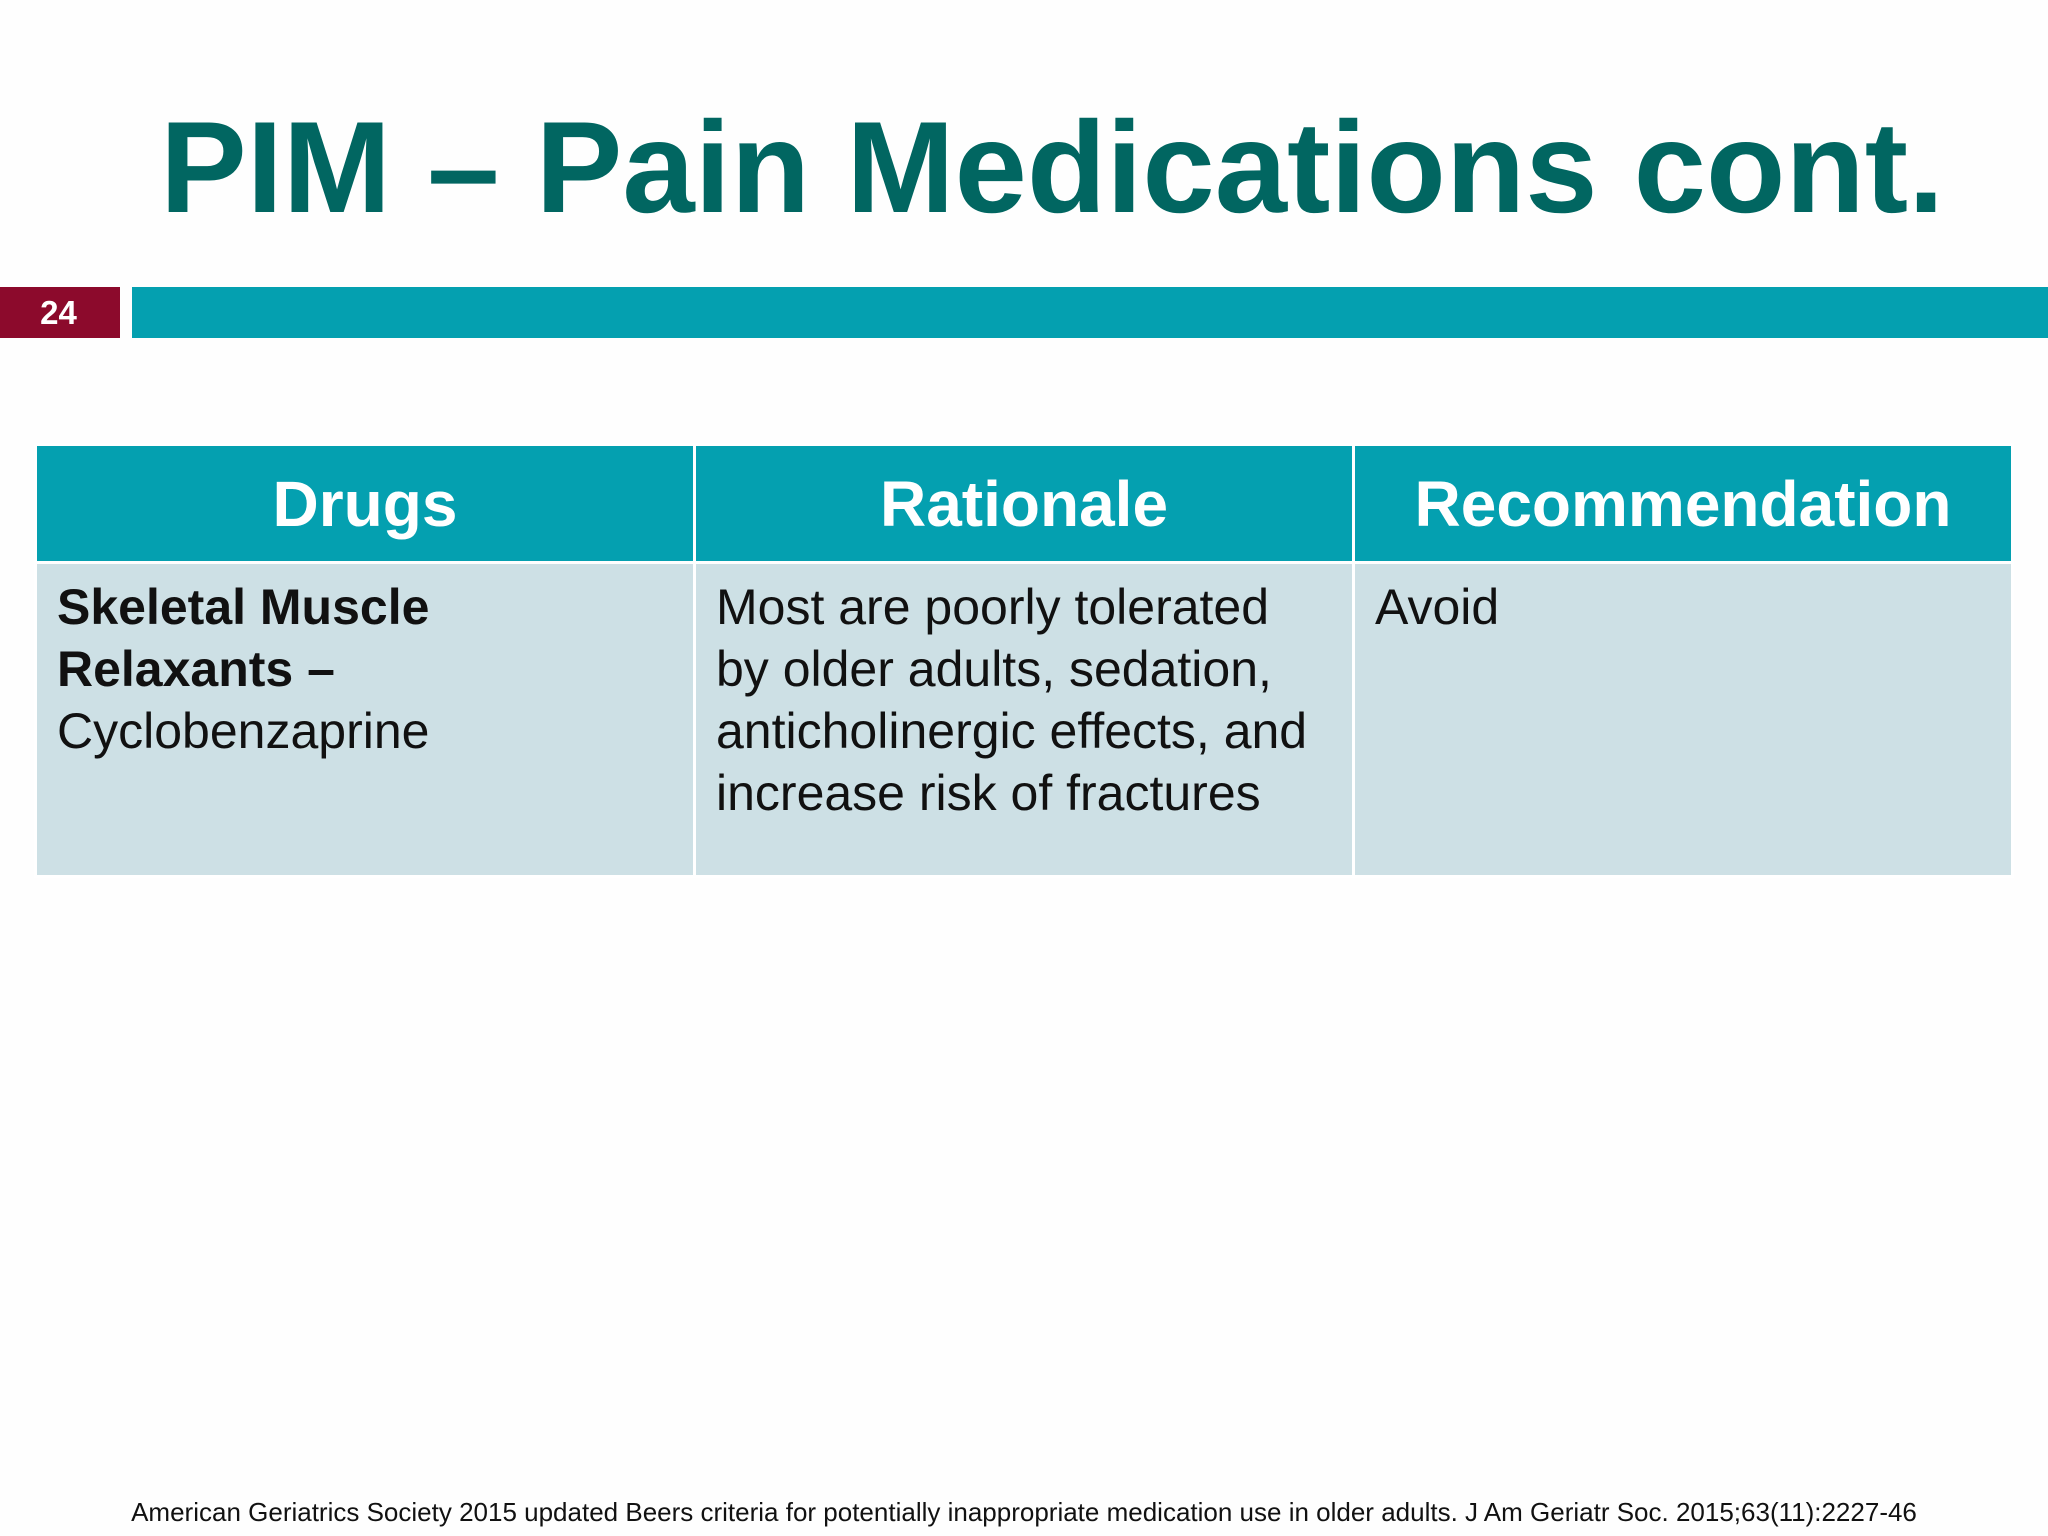 The width and height of the screenshot is (2048, 1536). I want to click on drug-name-label: Cyclobenzaprine, so click(243, 731).